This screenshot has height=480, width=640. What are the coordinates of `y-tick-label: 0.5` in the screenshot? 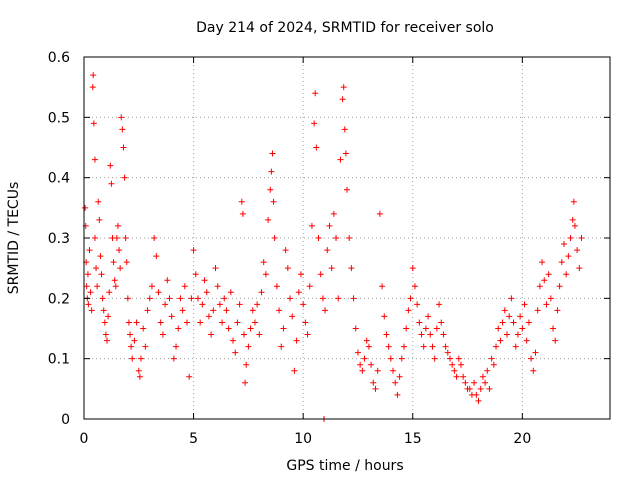 It's located at (59, 118).